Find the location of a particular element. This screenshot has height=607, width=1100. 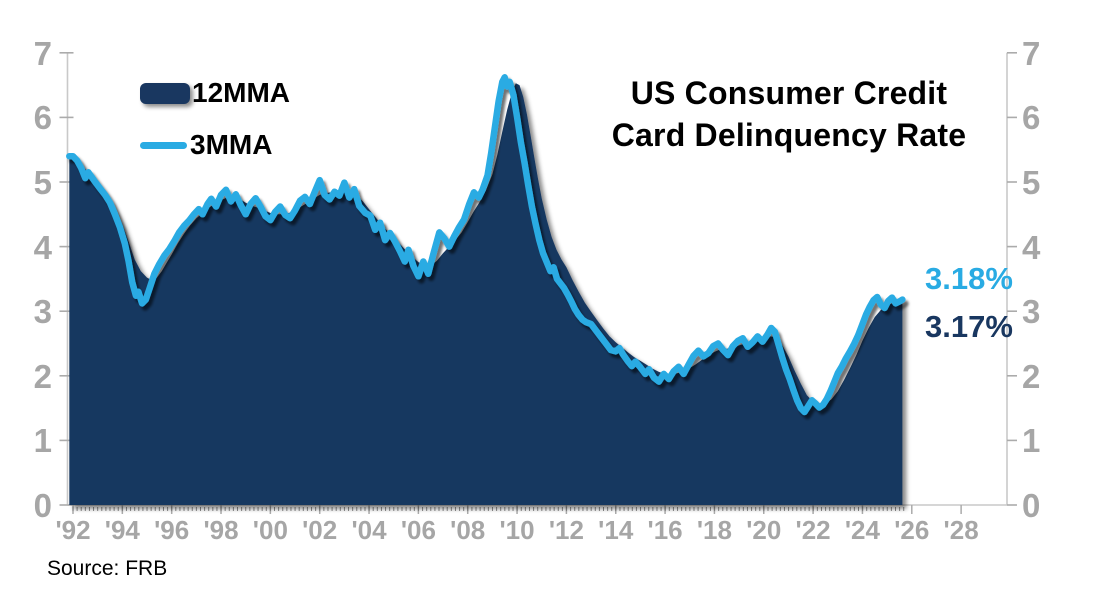

end-value-label-3mma: 3.18% is located at coordinates (969, 278).